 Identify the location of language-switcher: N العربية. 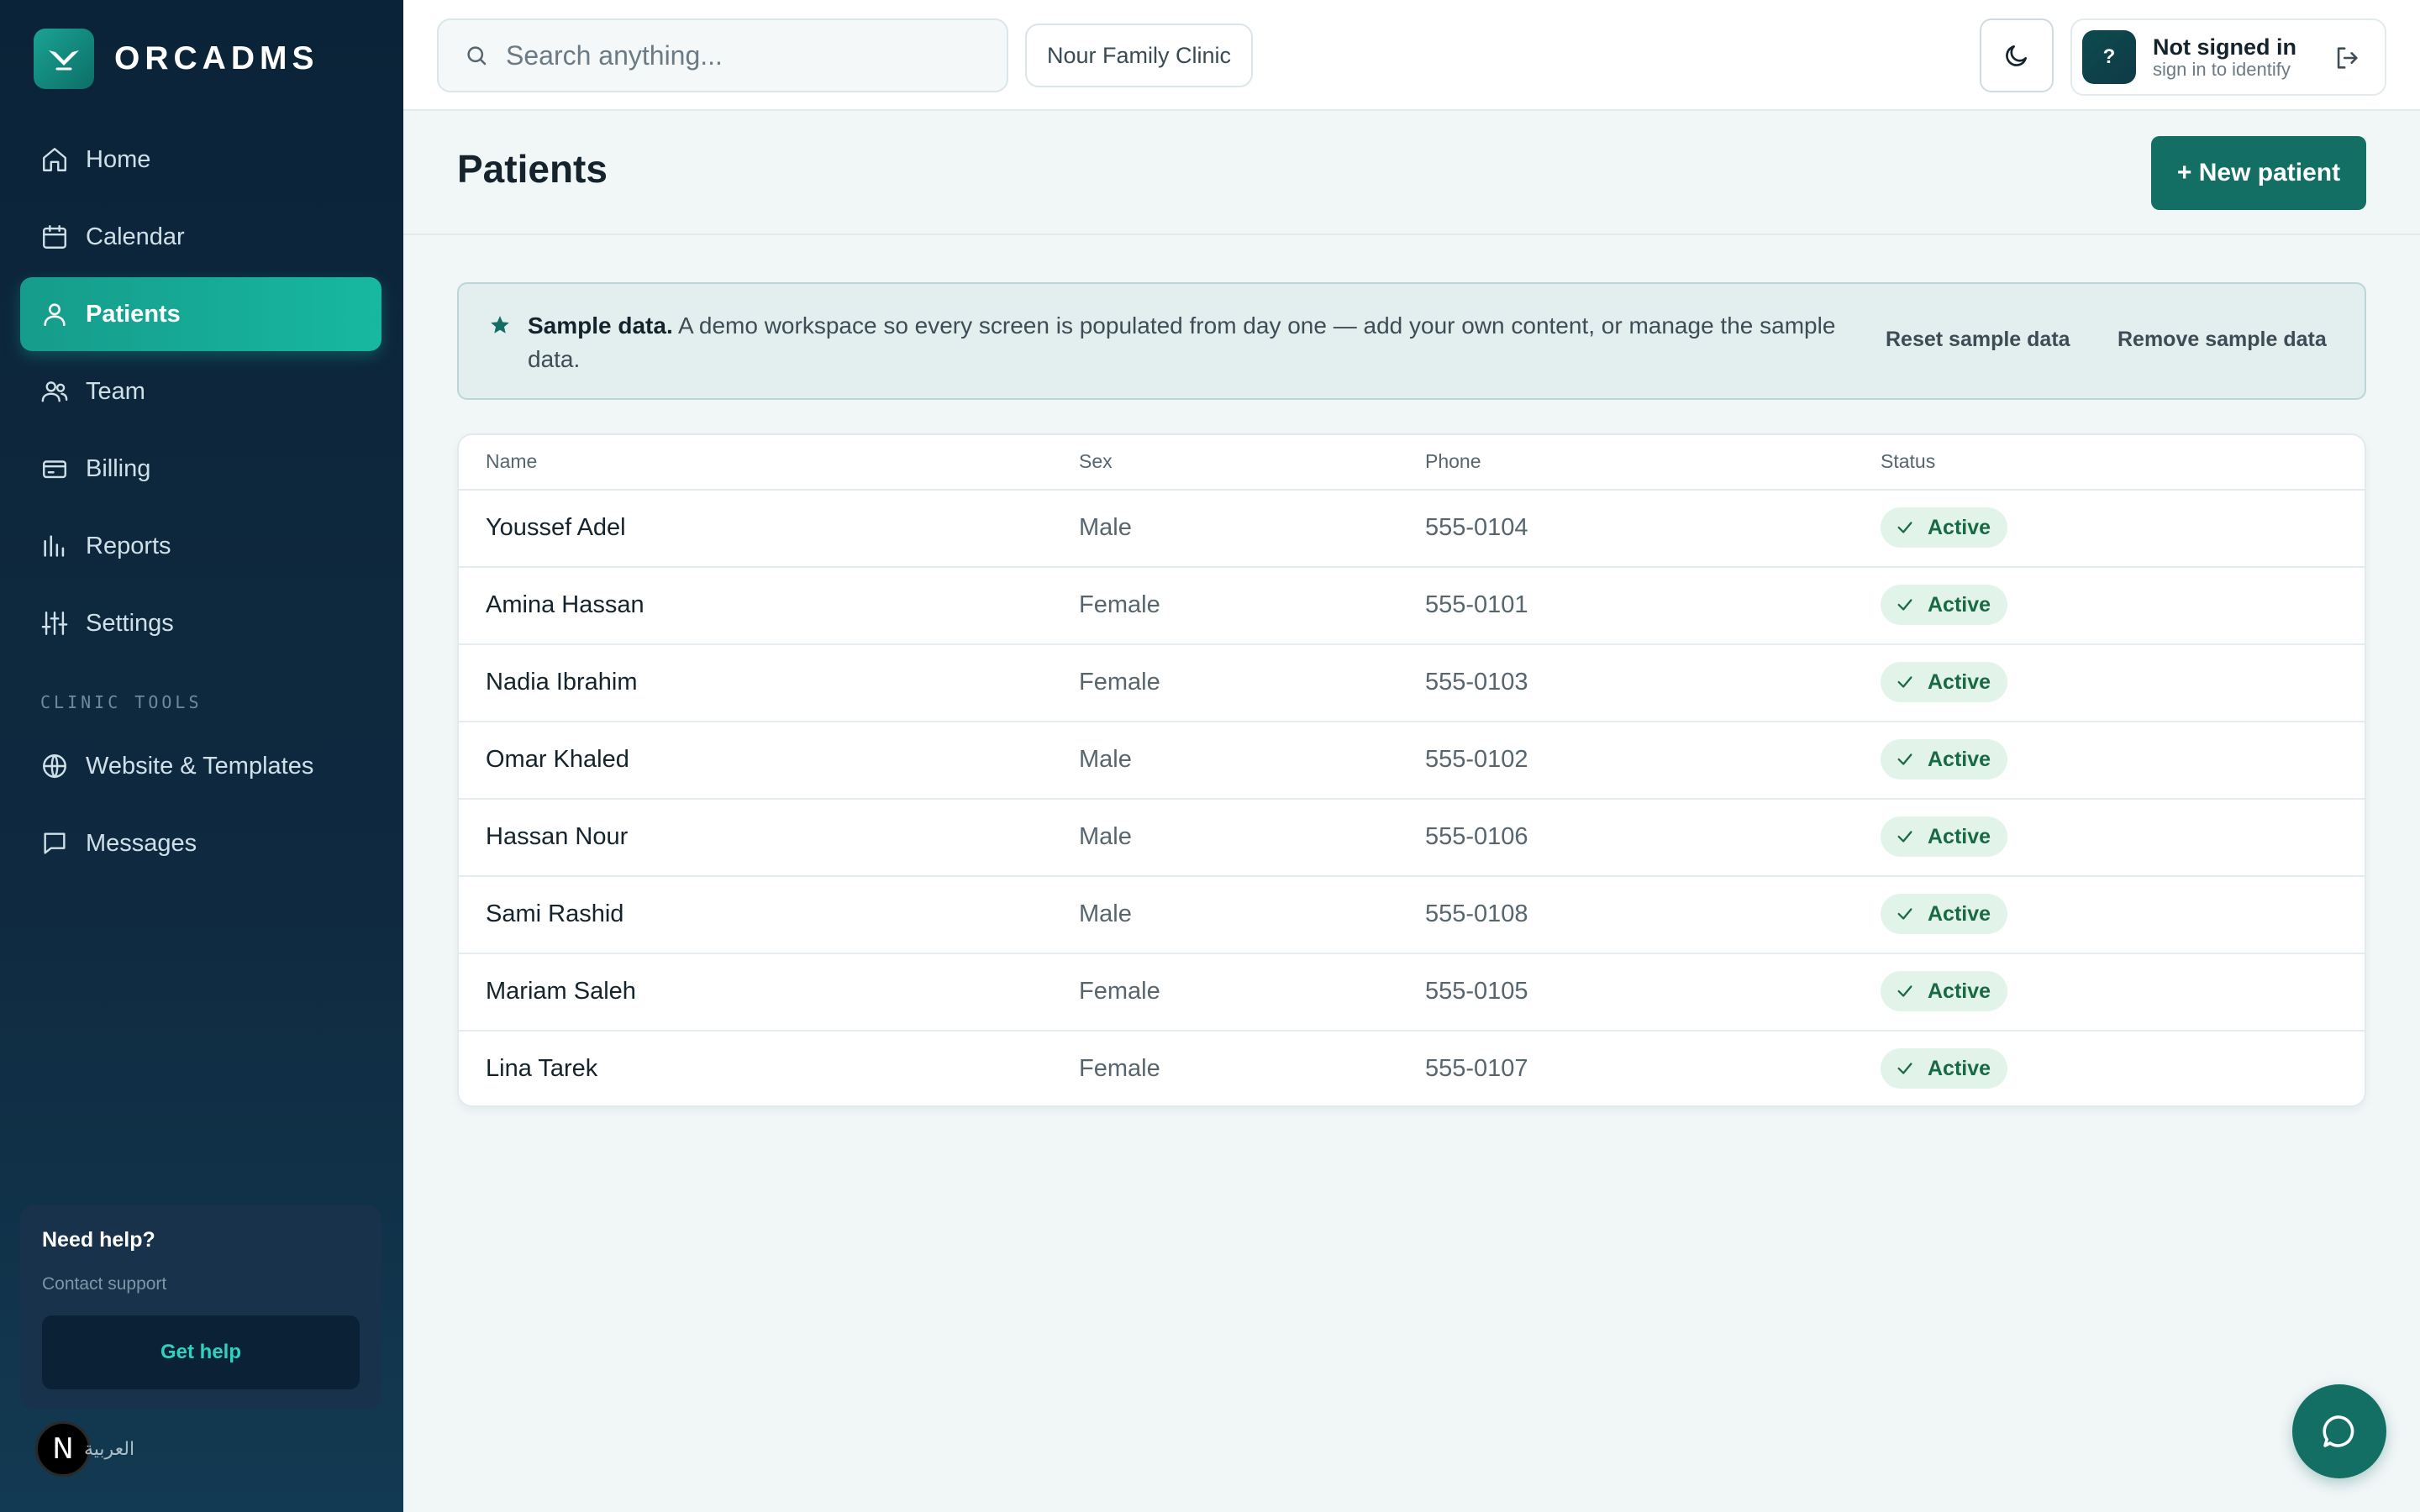
(84, 1449).